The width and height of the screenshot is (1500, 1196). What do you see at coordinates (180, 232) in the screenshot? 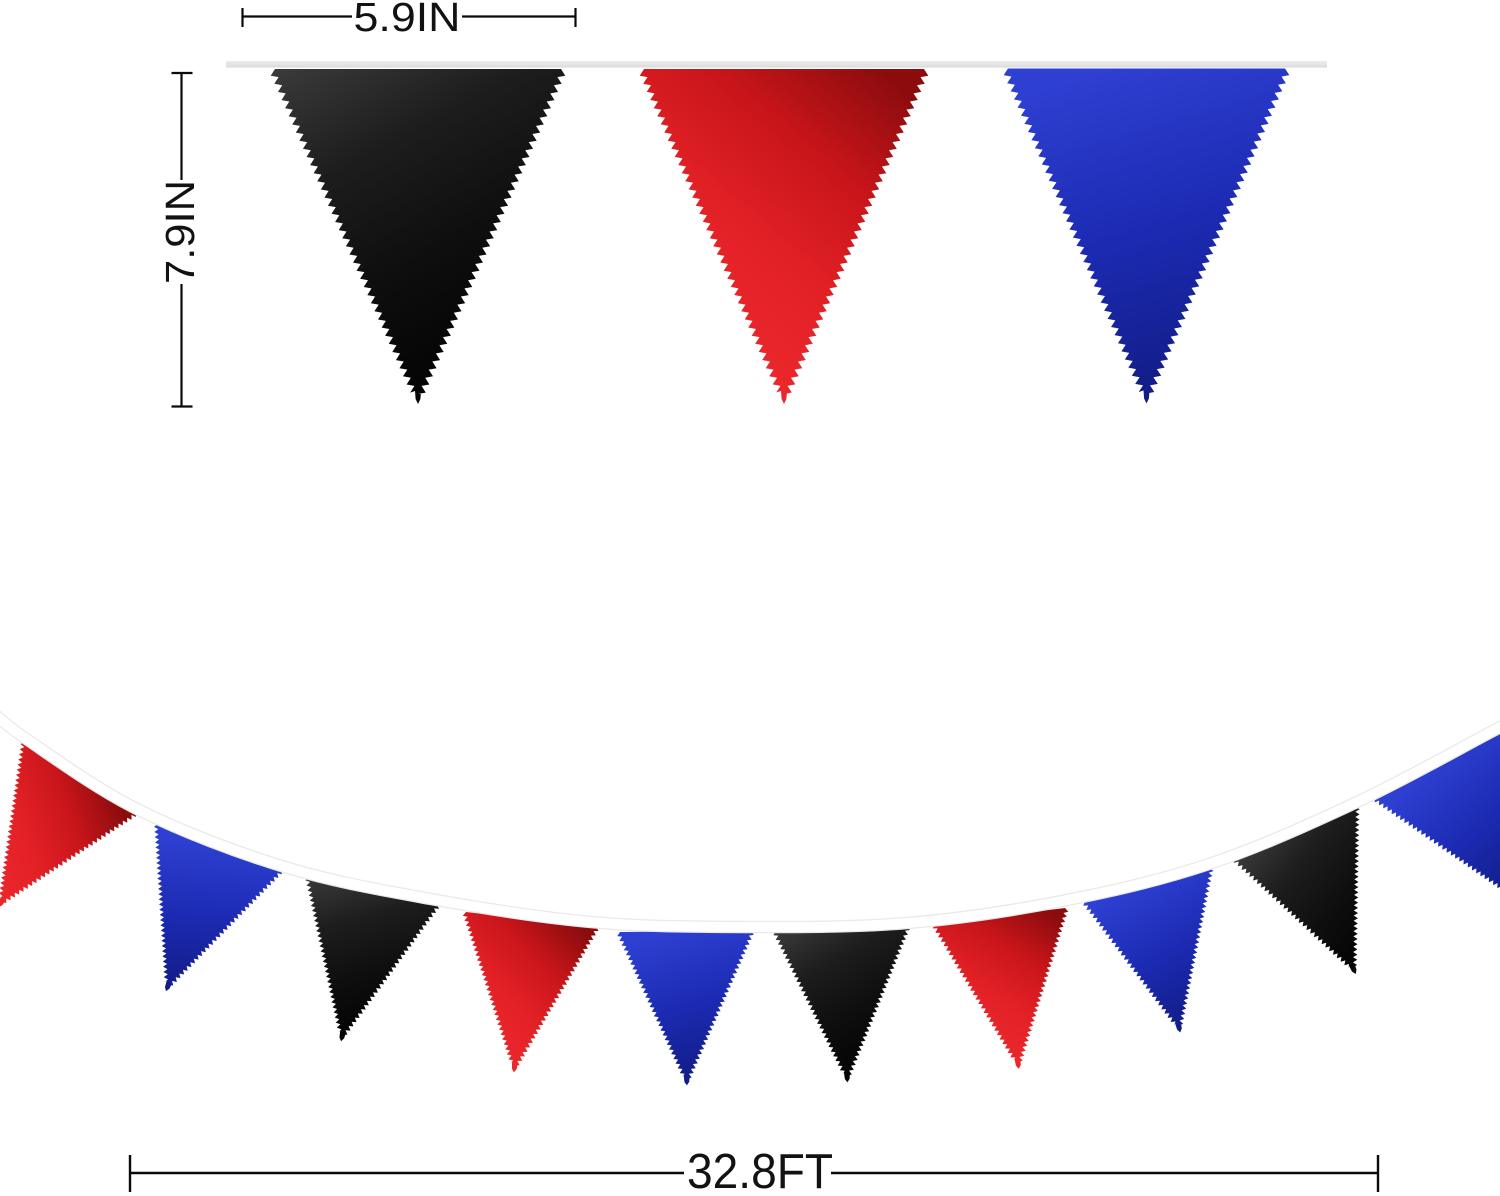
I see `svg-text: 7.9IN` at bounding box center [180, 232].